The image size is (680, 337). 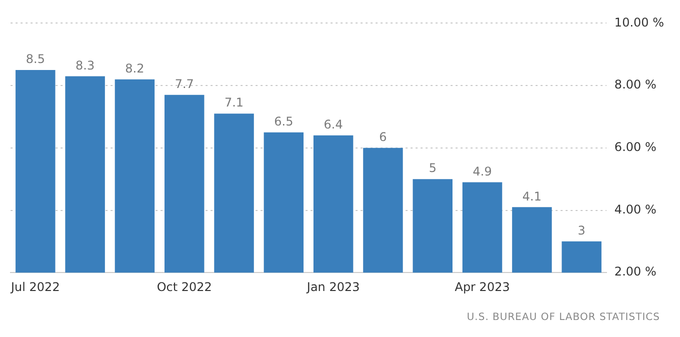 What do you see at coordinates (482, 171) in the screenshot?
I see `data-label: 4.9` at bounding box center [482, 171].